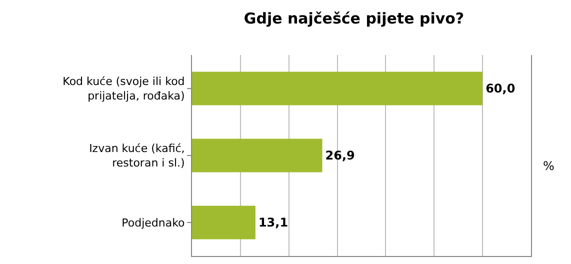 Image resolution: width=571 pixels, height=264 pixels. I want to click on data-label: 60,0, so click(501, 89).